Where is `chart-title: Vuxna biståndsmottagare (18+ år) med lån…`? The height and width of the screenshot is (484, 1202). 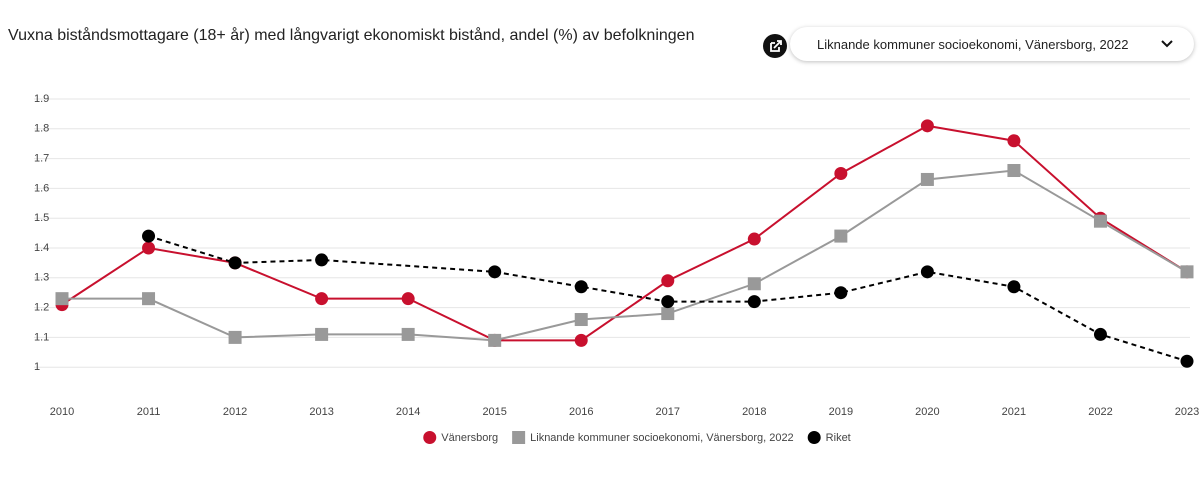
chart-title: Vuxna biståndsmottagare (18+ år) med lån… is located at coordinates (351, 35).